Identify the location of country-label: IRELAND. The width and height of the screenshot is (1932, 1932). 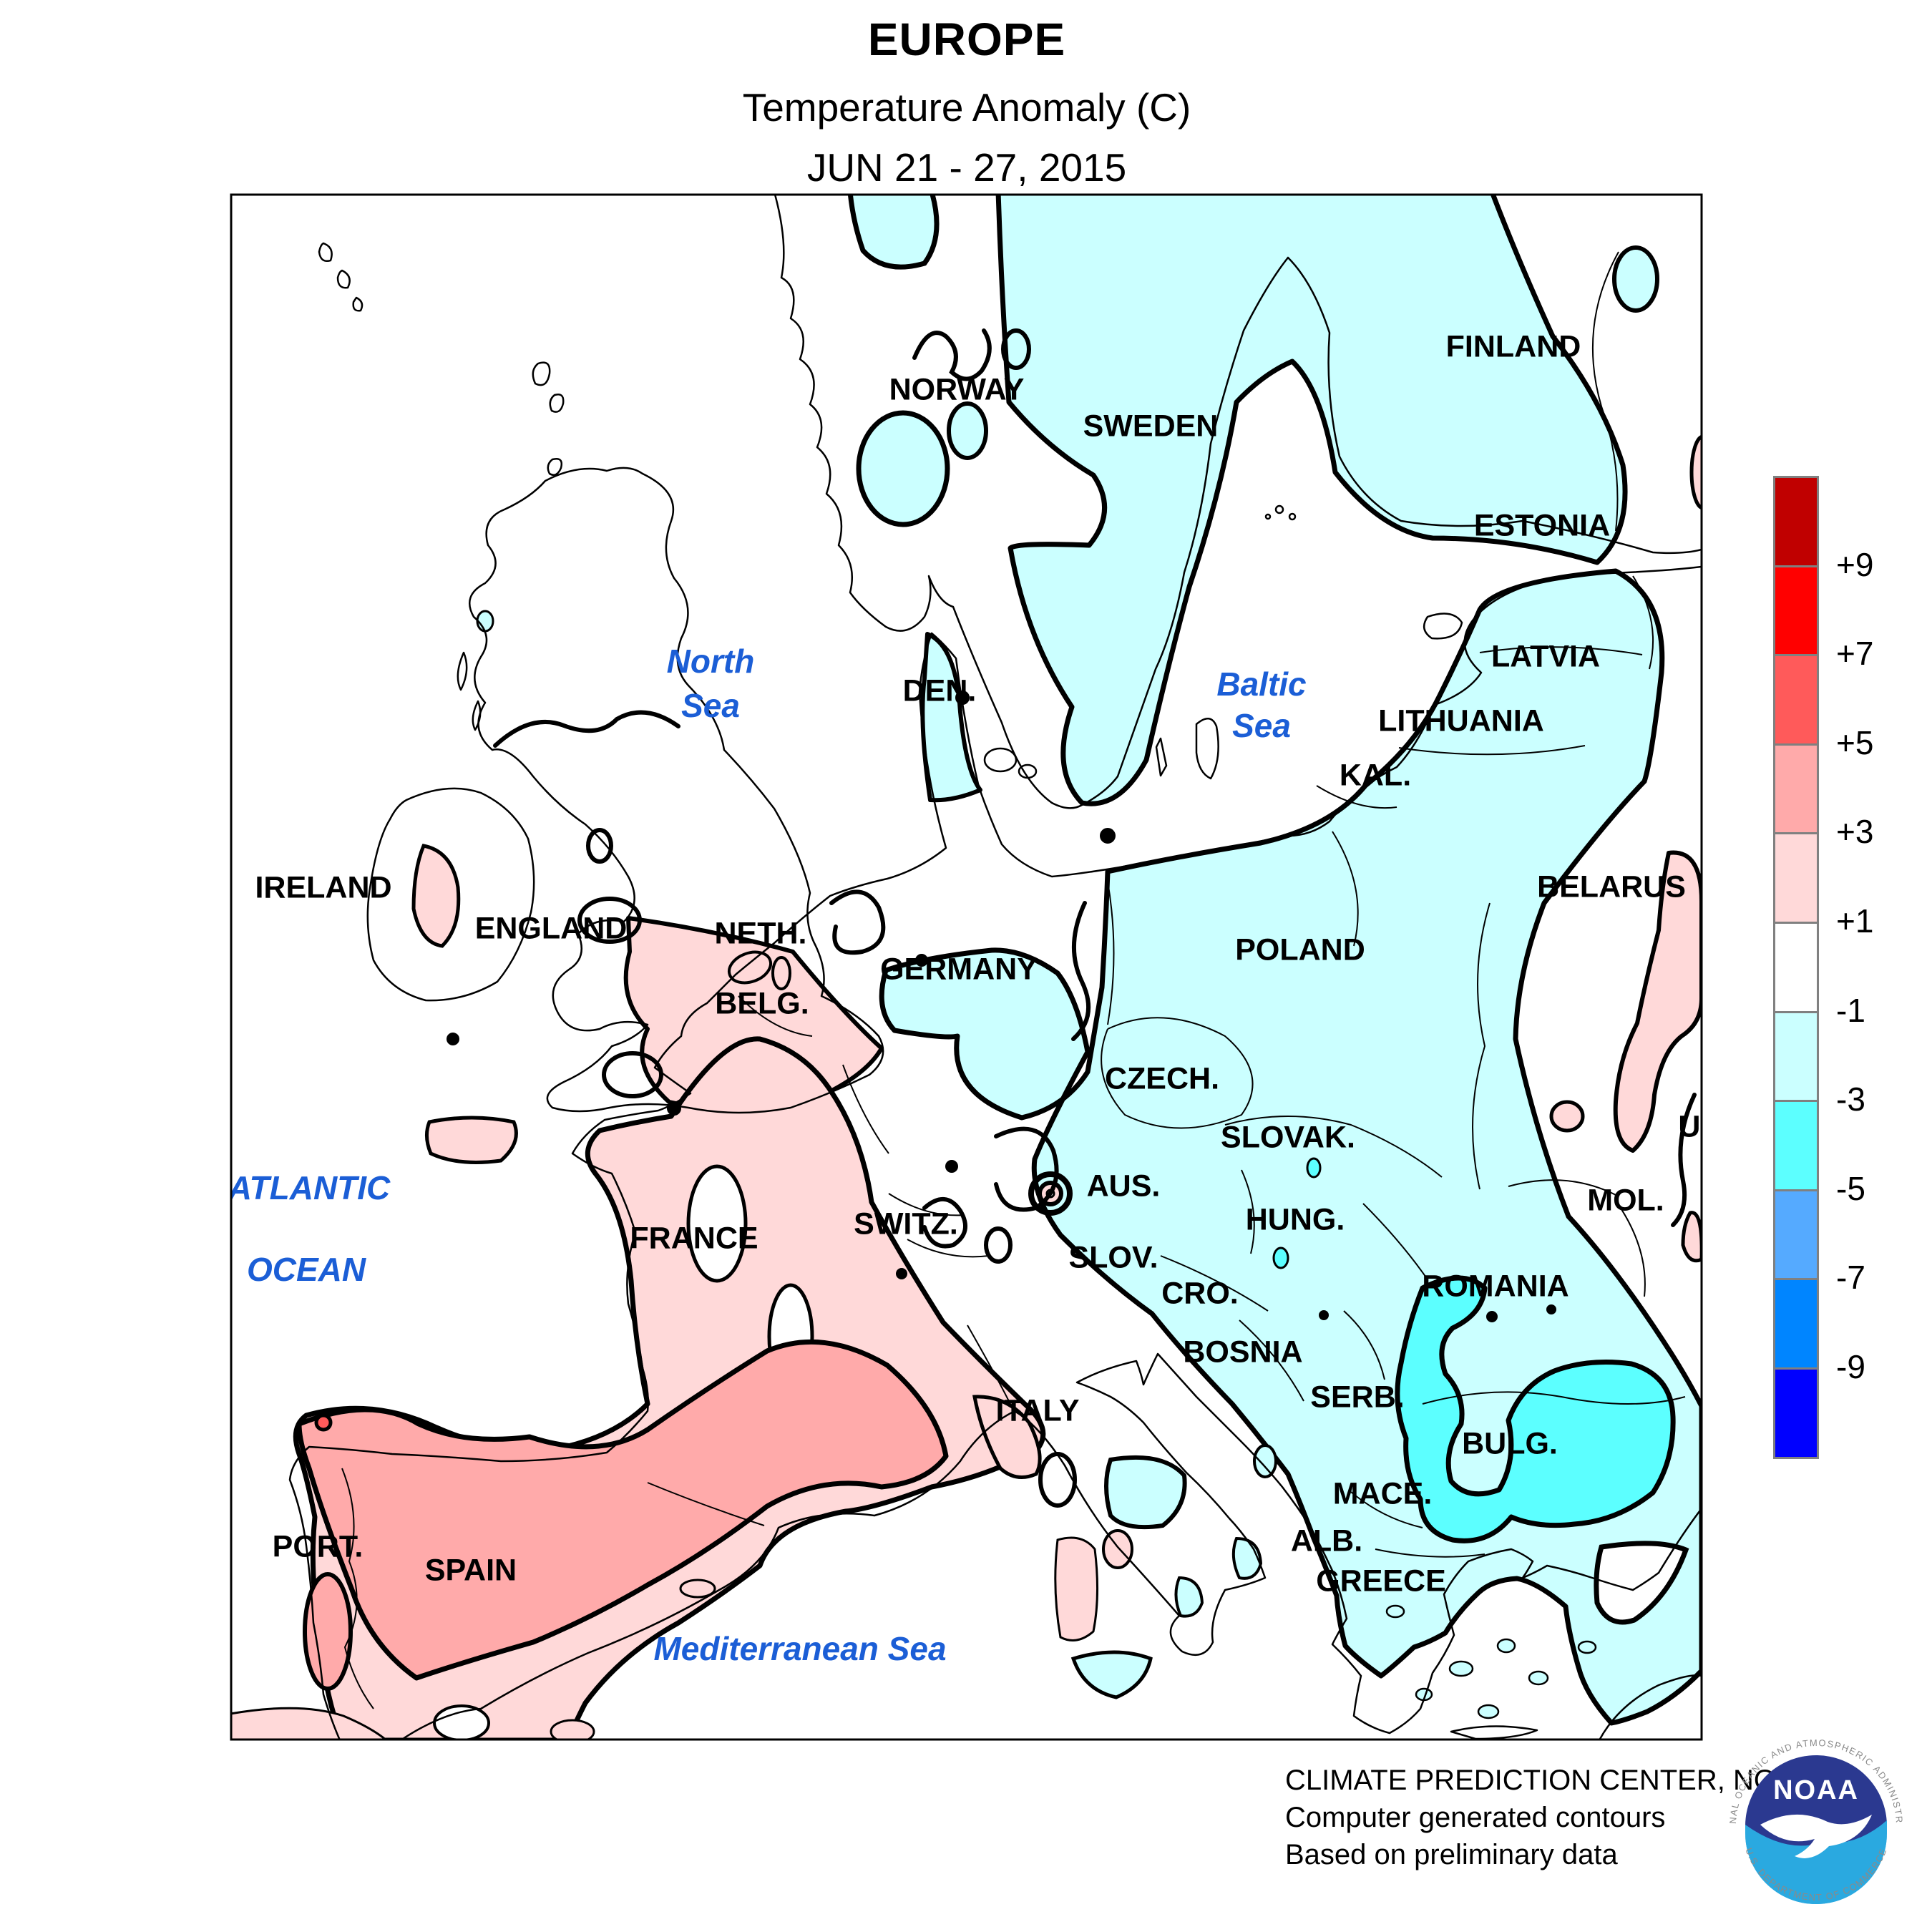
(323, 887).